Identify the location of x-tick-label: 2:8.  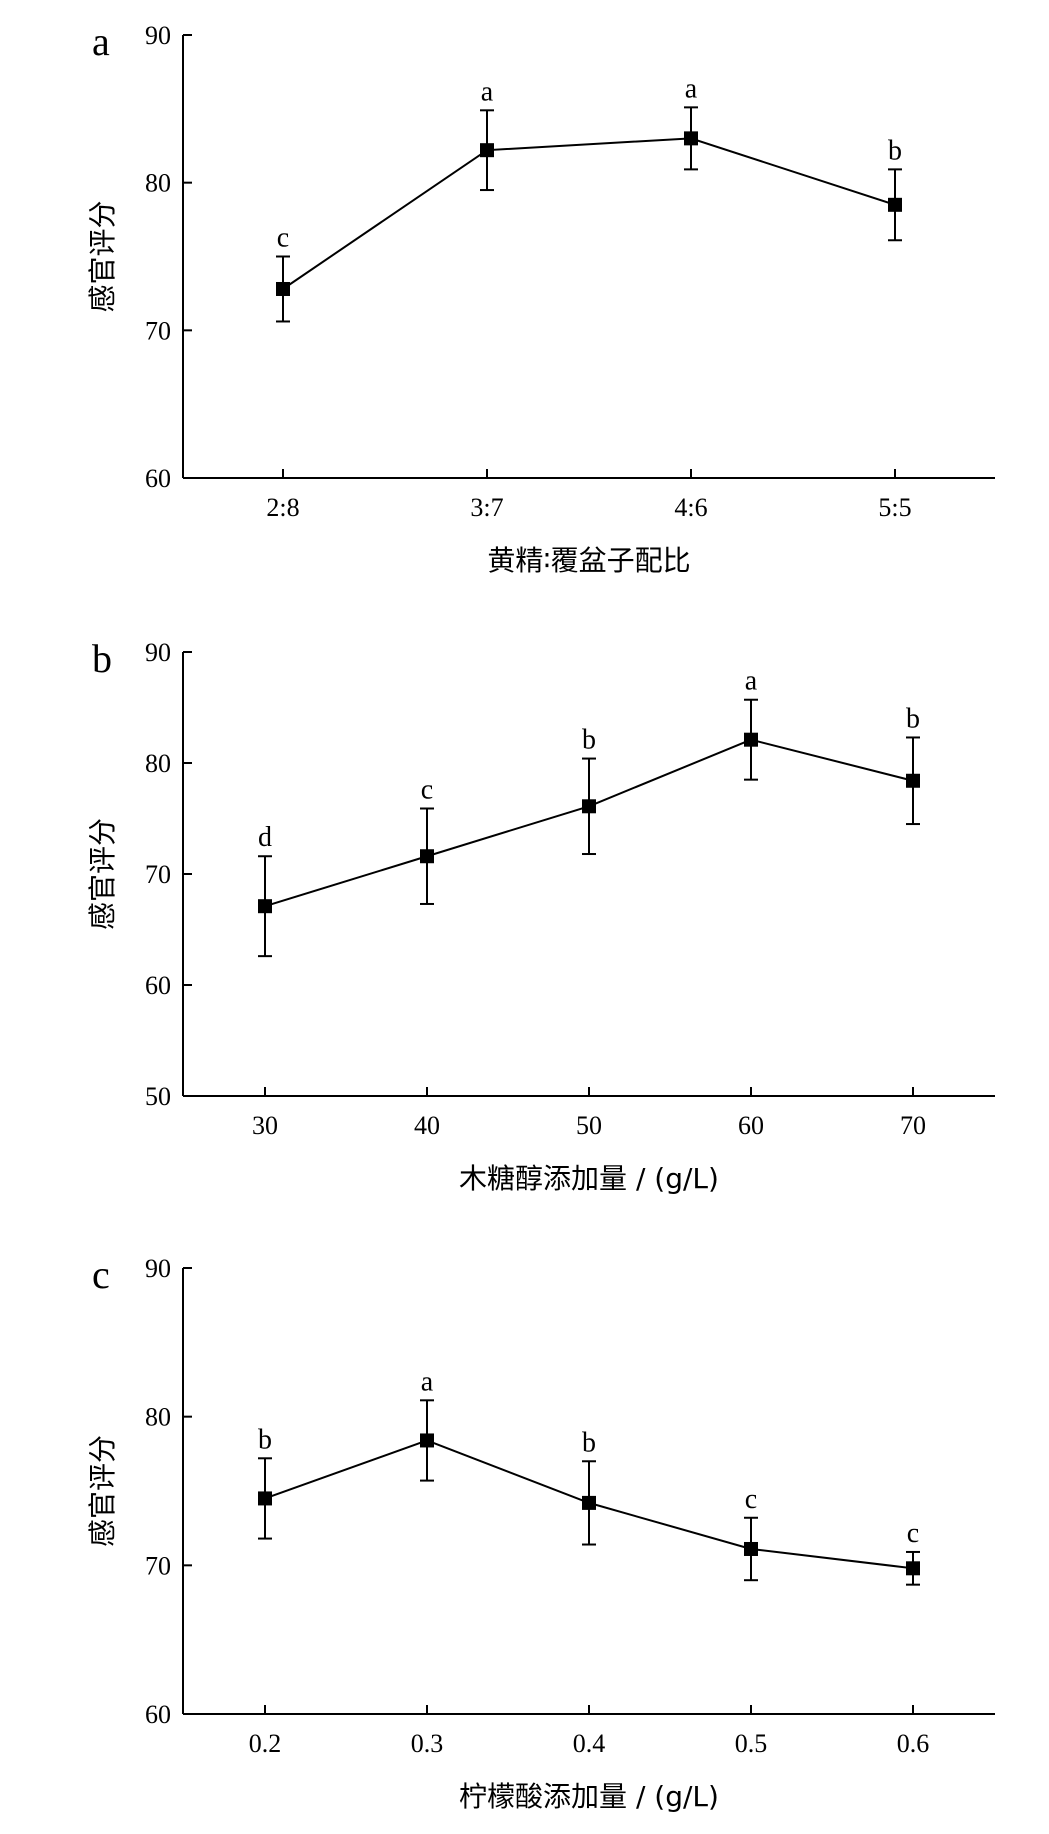
(282, 507).